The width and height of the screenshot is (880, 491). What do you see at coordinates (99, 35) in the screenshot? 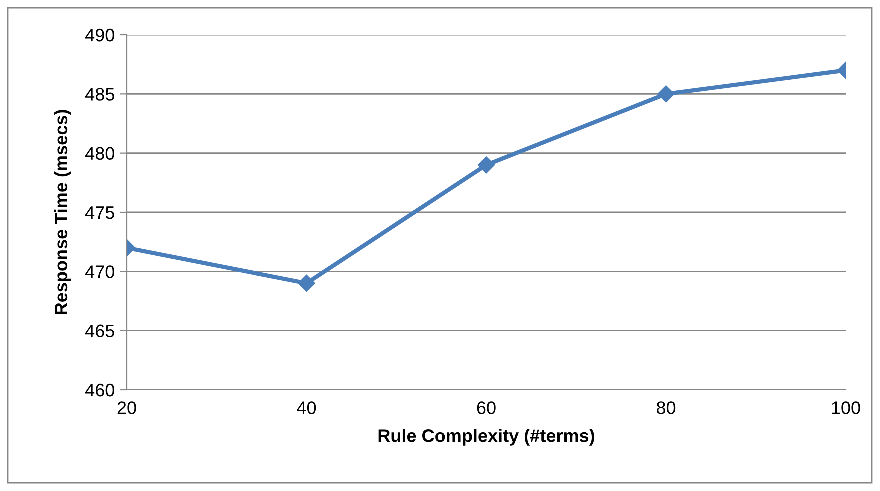
I see `y-tick-label: 490` at bounding box center [99, 35].